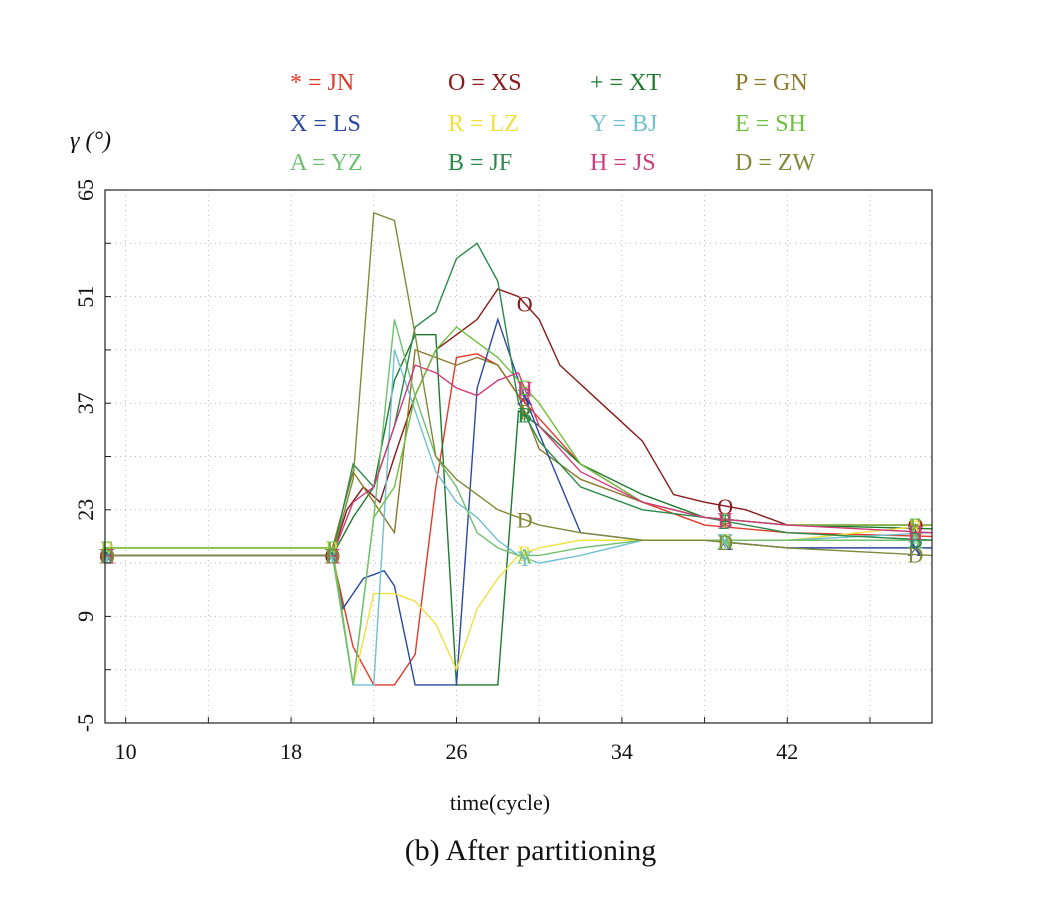 Image resolution: width=1061 pixels, height=898 pixels. I want to click on legend-entry-yz: A = YZ, so click(326, 163).